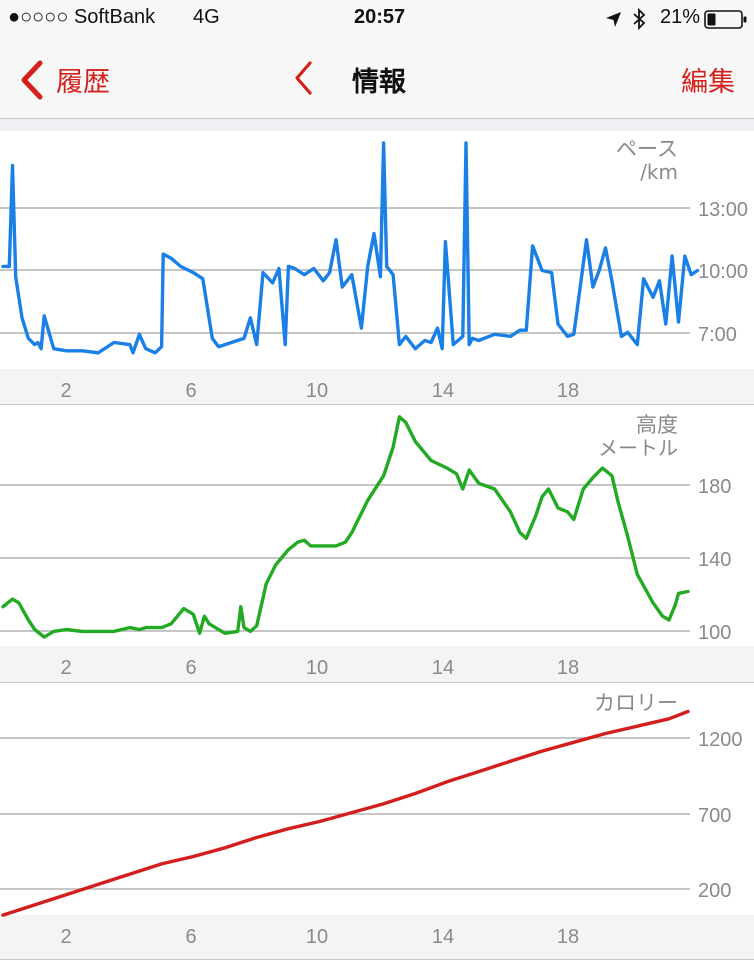 The width and height of the screenshot is (754, 960). What do you see at coordinates (723, 210) in the screenshot?
I see `pace-y-tick-label: 13:00` at bounding box center [723, 210].